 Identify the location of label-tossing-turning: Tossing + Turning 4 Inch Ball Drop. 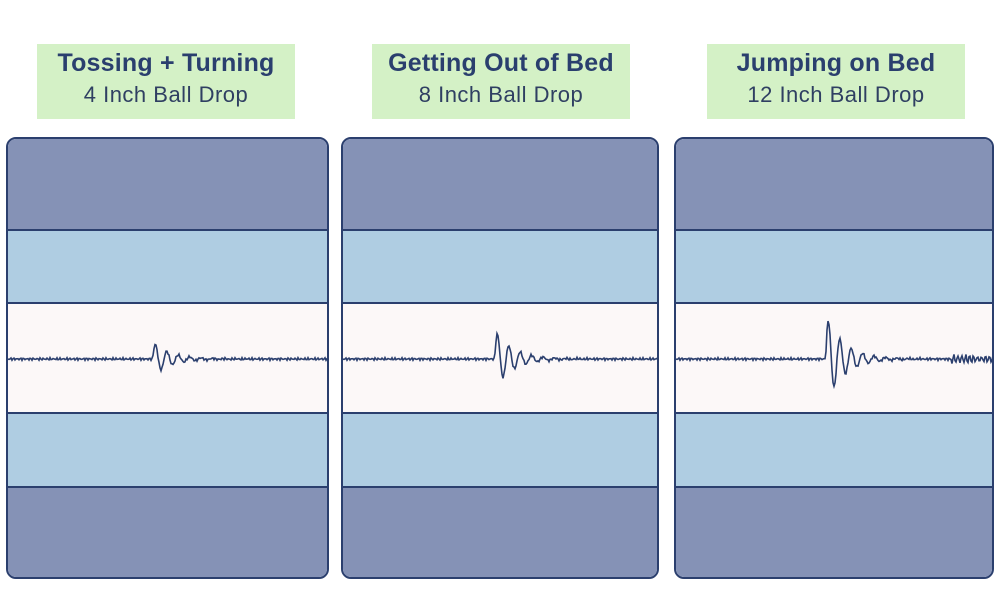
(166, 81).